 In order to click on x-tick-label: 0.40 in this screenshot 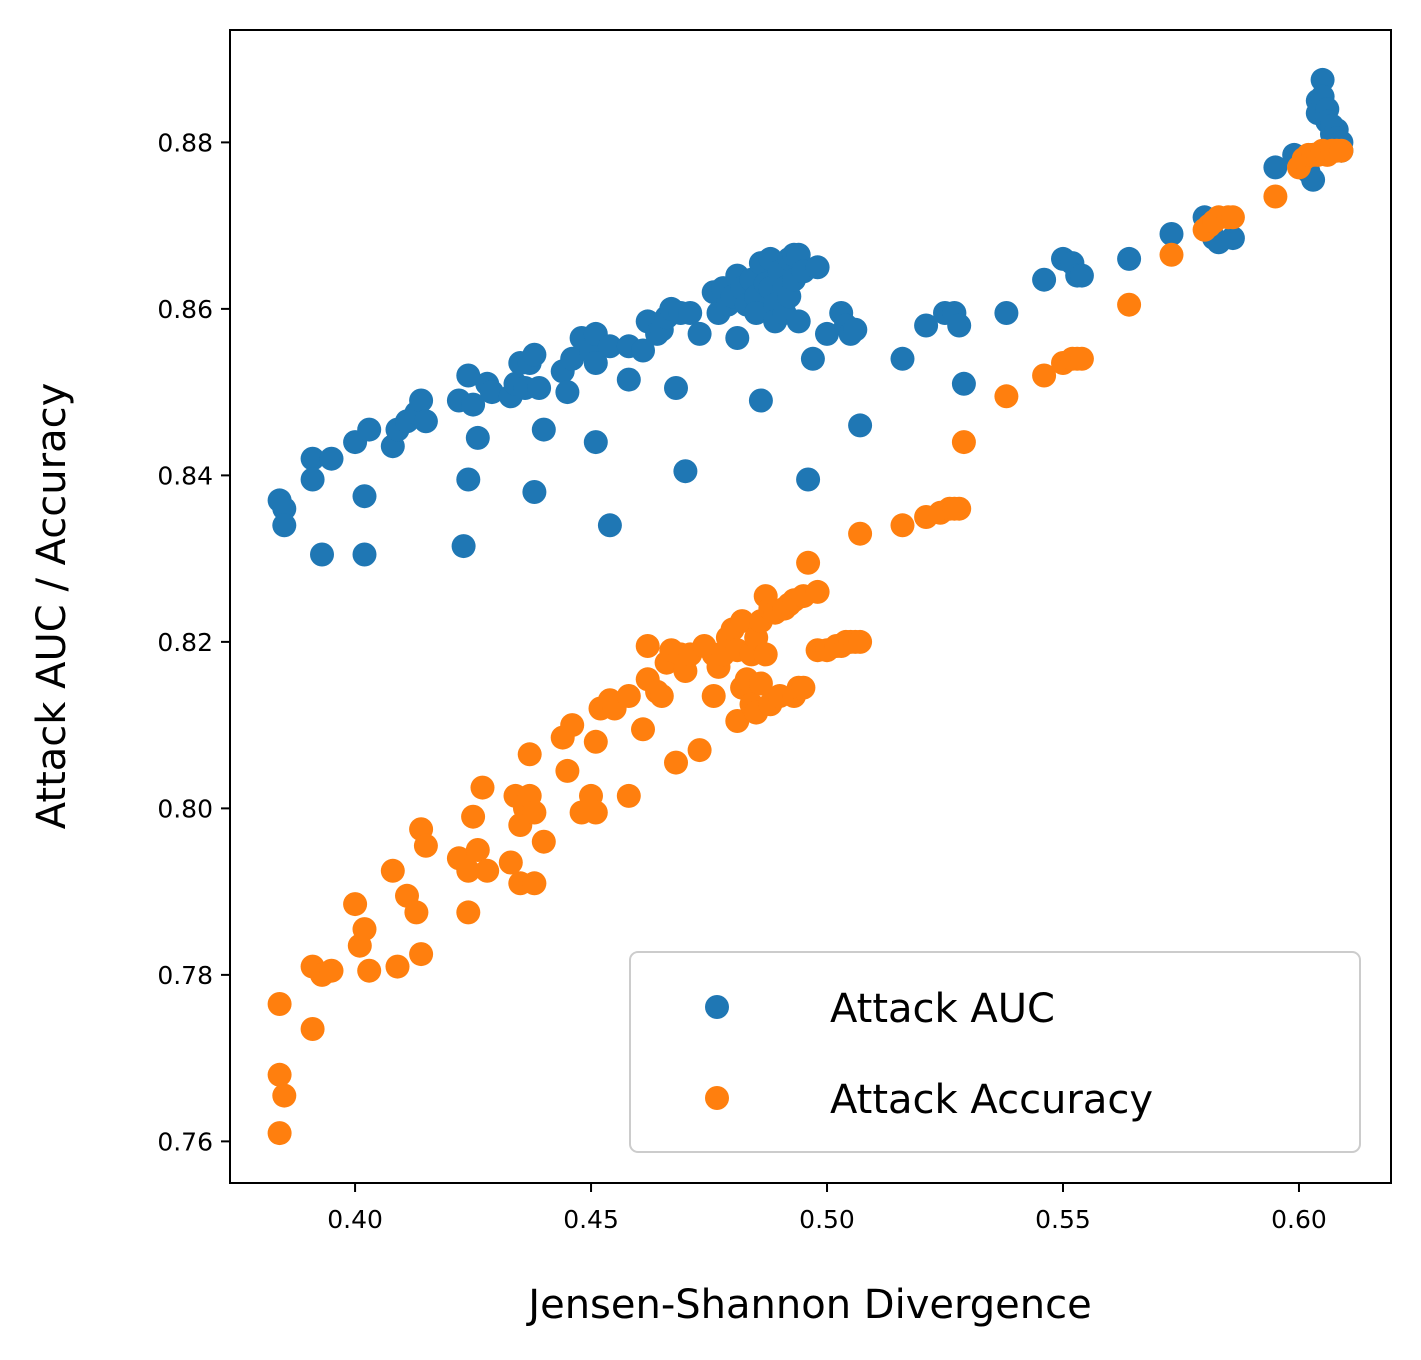, I will do `click(355, 1219)`.